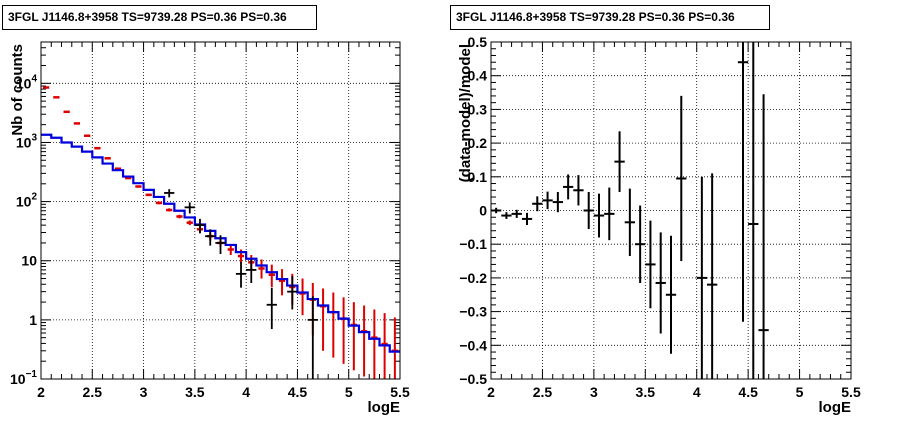 The height and width of the screenshot is (421, 898). Describe the element at coordinates (23, 378) in the screenshot. I see `y-tick-label: 10⁻¹` at that location.